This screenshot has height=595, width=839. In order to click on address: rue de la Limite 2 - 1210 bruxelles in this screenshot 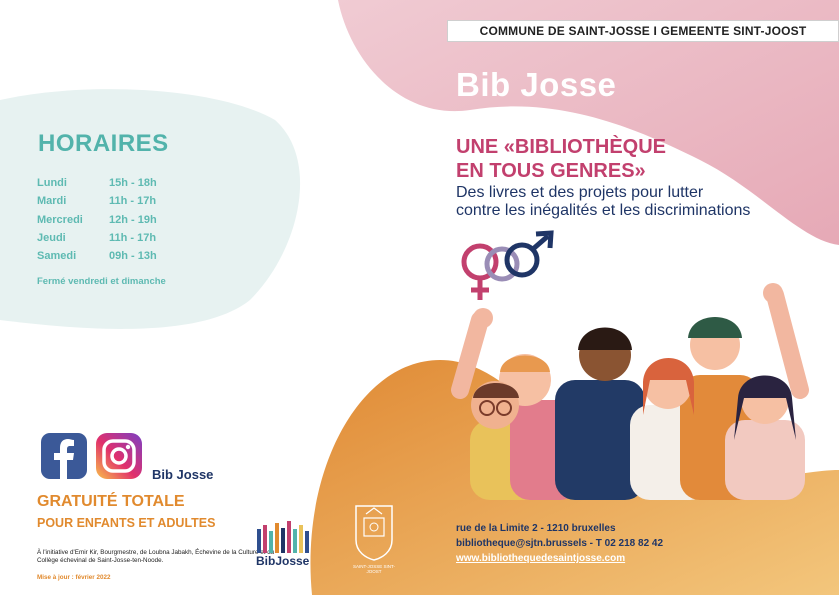, I will do `click(536, 528)`.